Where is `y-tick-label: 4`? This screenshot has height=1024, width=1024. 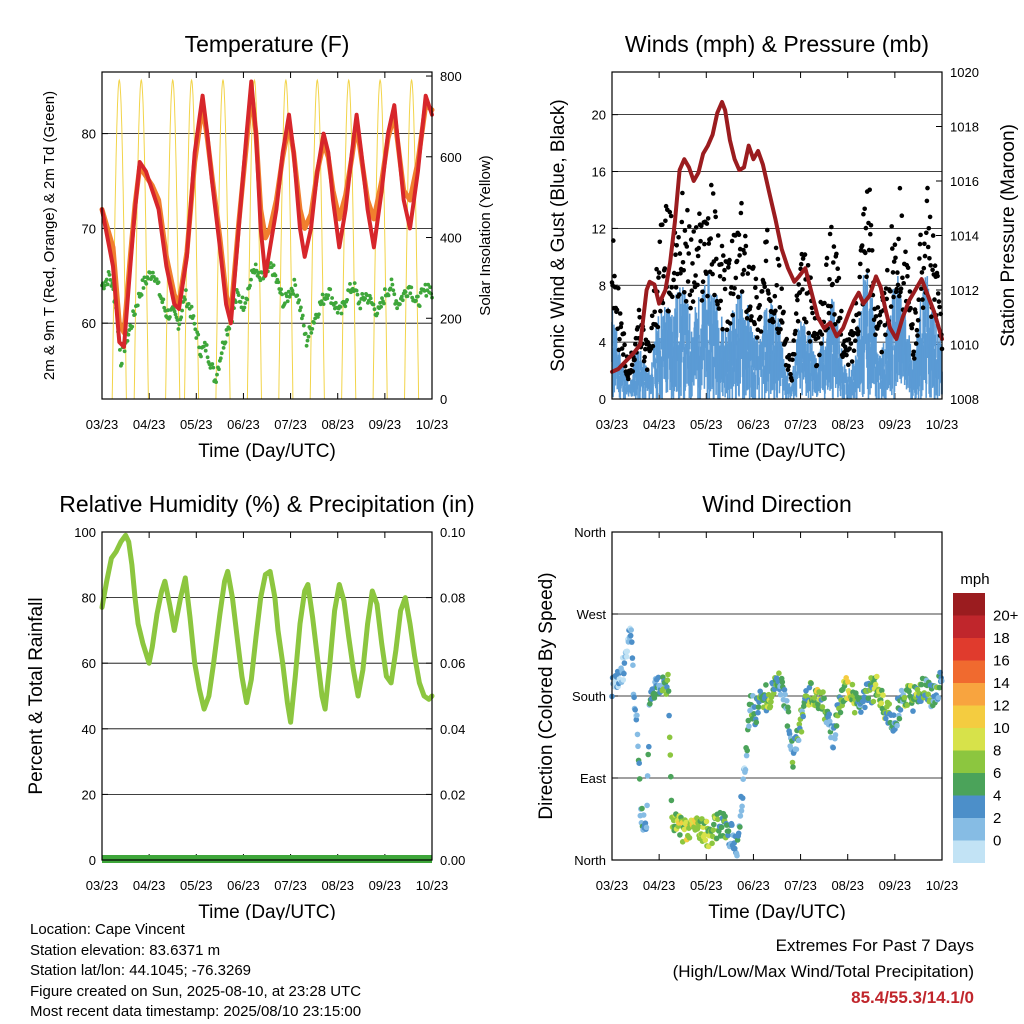 y-tick-label: 4 is located at coordinates (602, 342).